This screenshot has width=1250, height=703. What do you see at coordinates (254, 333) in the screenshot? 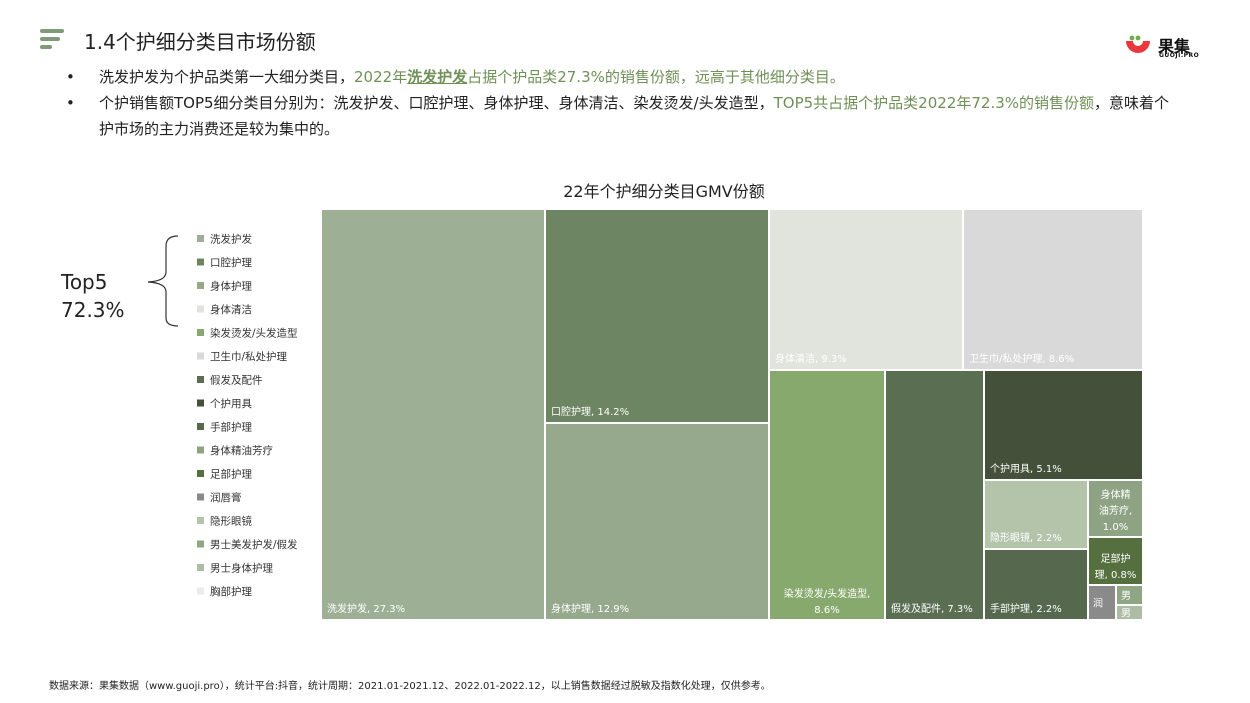
I see `legend-label: 染发烫发/头发造型` at bounding box center [254, 333].